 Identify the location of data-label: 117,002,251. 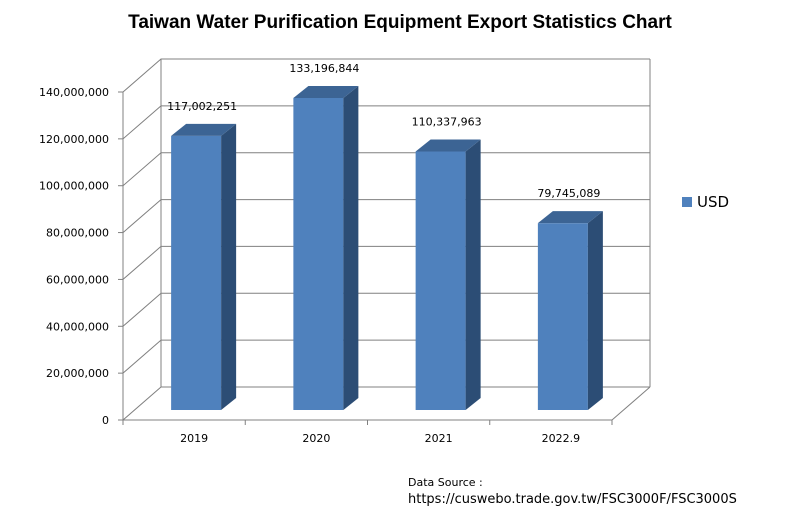
(202, 106).